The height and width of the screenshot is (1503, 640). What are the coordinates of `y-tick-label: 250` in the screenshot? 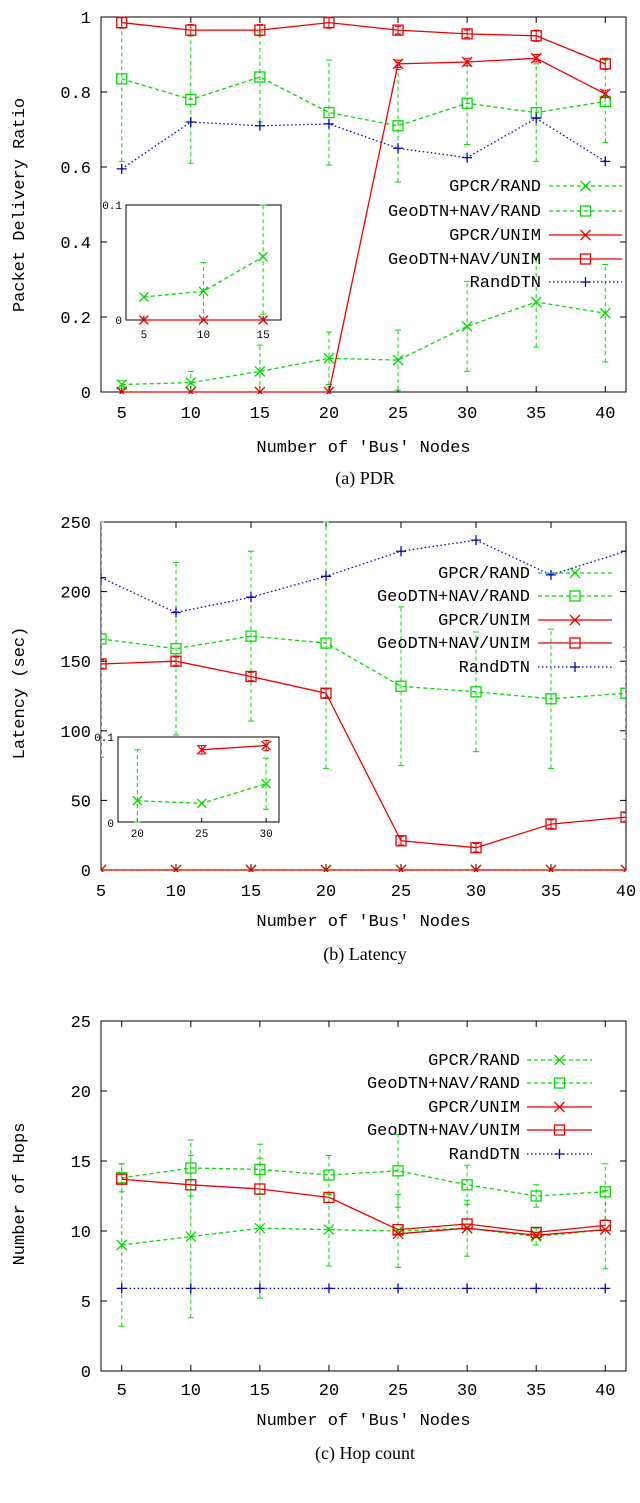 It's located at (75, 524).